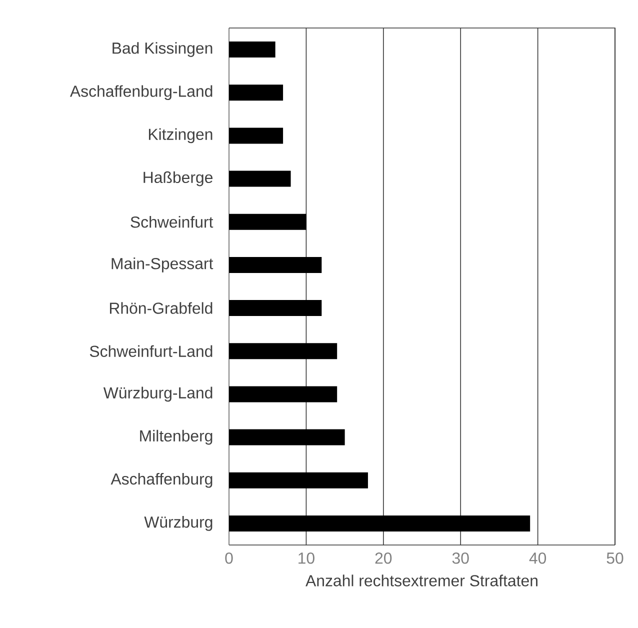  Describe the element at coordinates (178, 178) in the screenshot. I see `y-tick-label: Haßberge` at that location.